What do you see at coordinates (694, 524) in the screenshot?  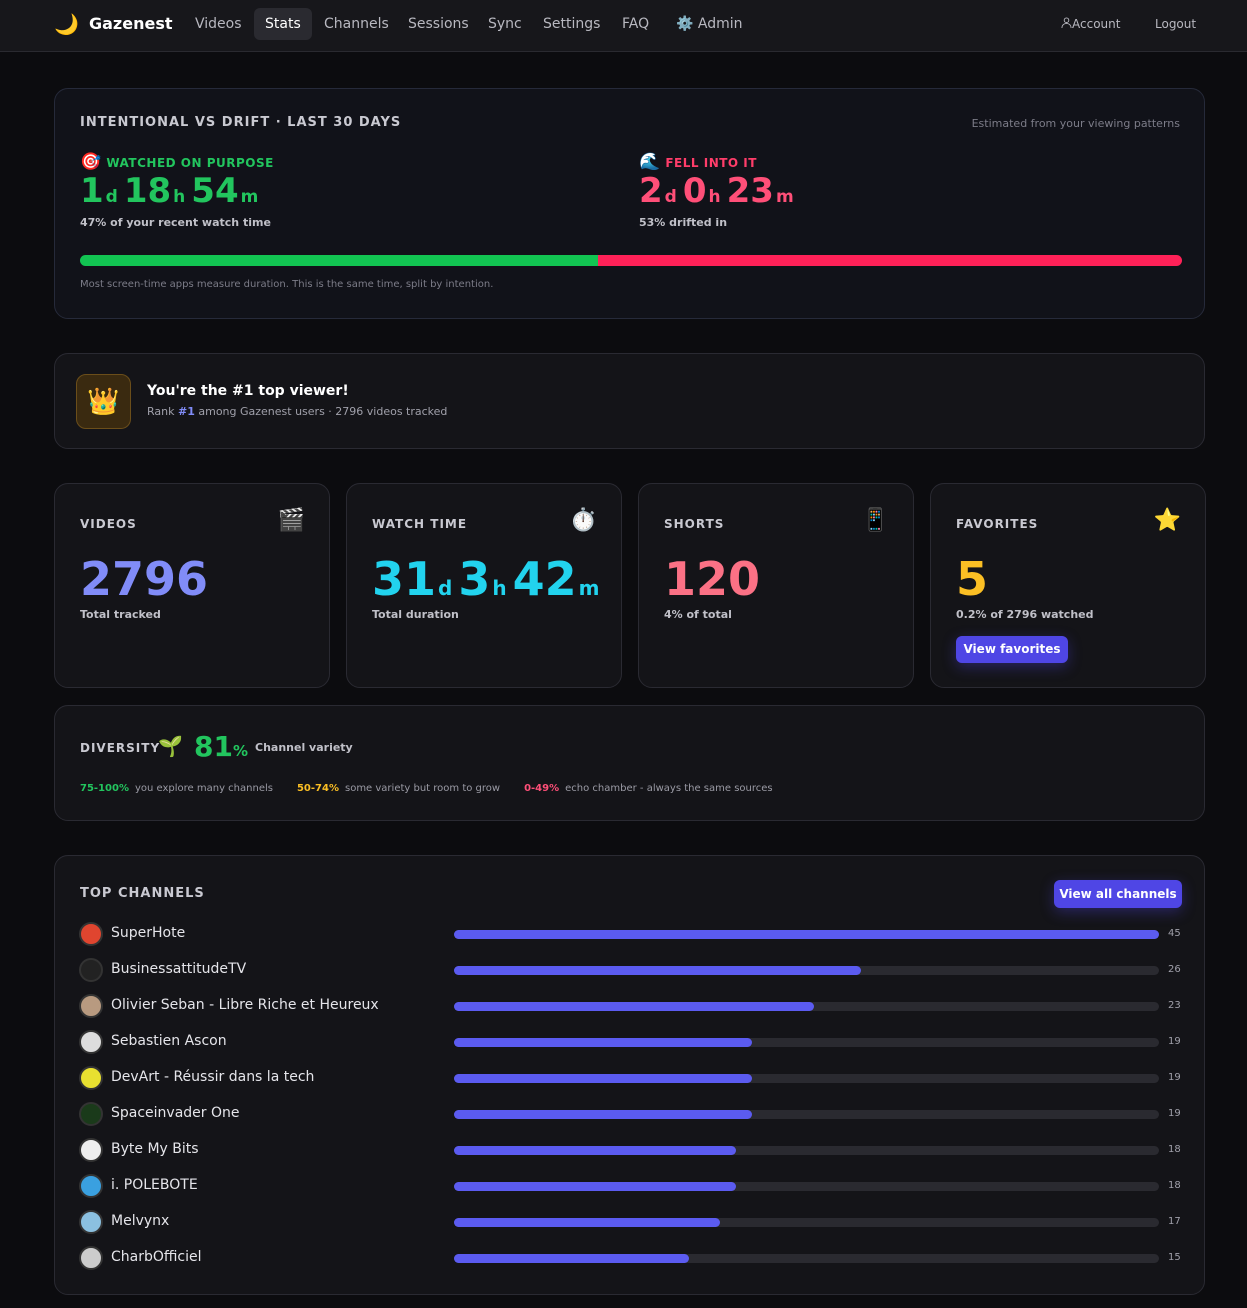 I see `stat-label: SHORTS` at bounding box center [694, 524].